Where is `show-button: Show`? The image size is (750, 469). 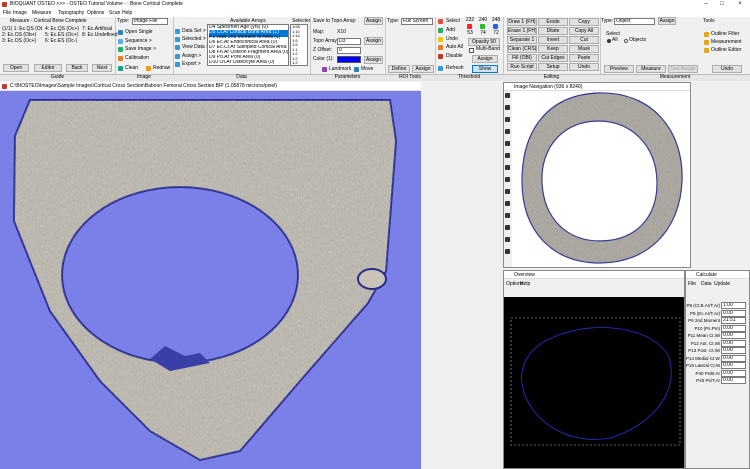
show-button: Show is located at coordinates (485, 69).